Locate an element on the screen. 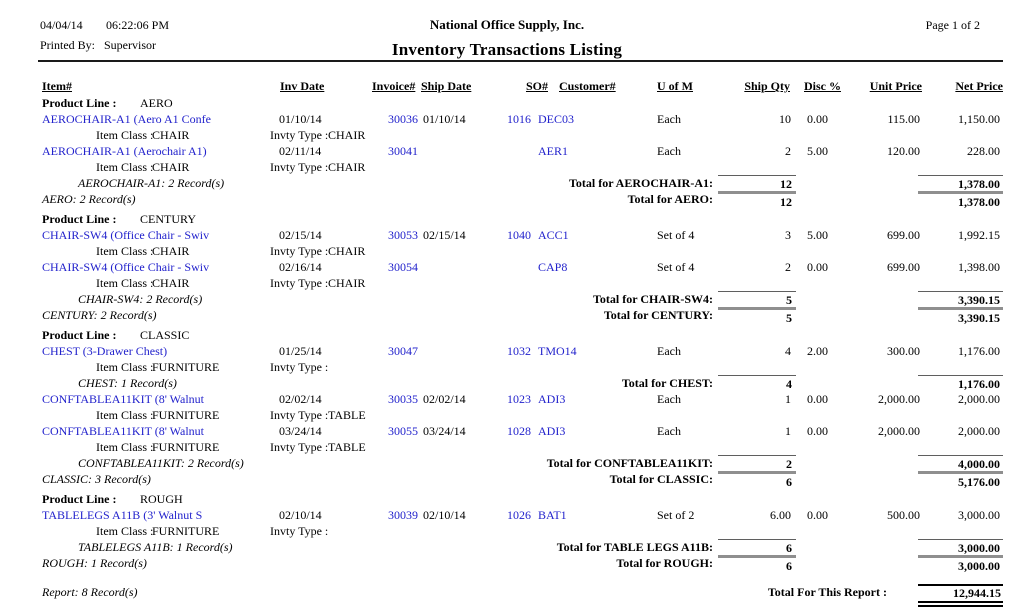 Image resolution: width=1014 pixels, height=616 pixels. inv-date-cell: 03/24/14 is located at coordinates (300, 431).